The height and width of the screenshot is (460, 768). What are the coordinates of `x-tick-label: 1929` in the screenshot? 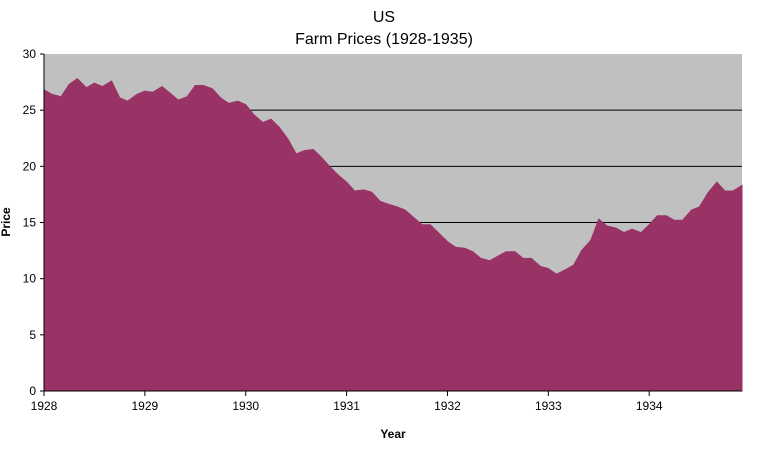 It's located at (145, 406).